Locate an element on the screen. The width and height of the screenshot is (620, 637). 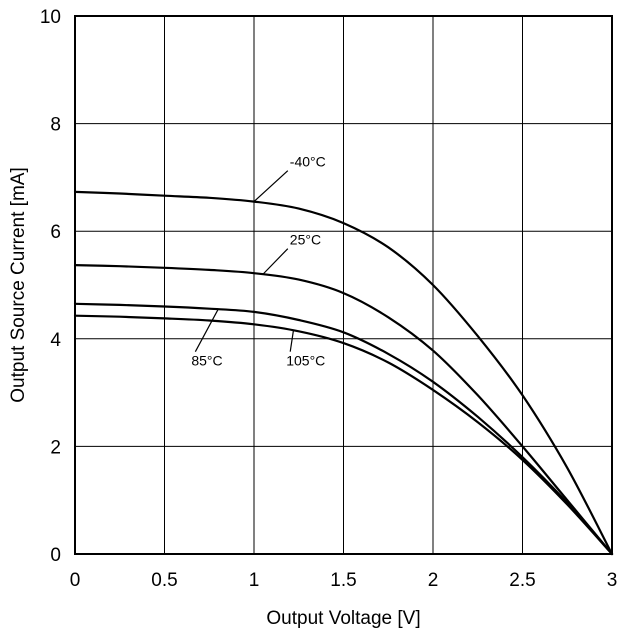
x-axis-title: Output Voltage [V] is located at coordinates (343, 618).